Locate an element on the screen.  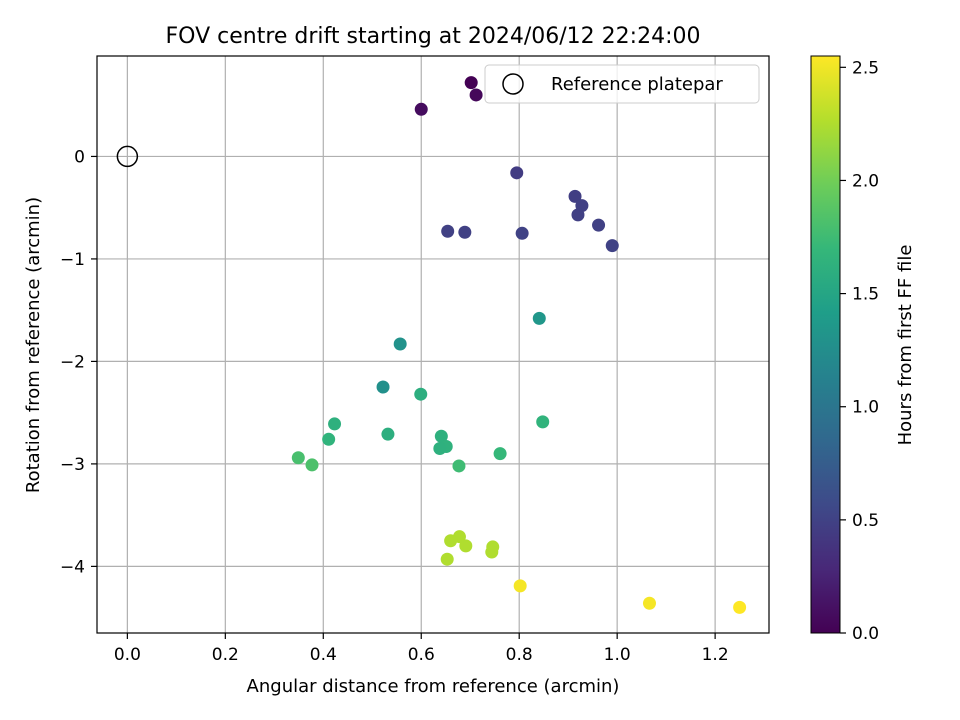
colorbar-ticks: 0.0 0.5 1.0 1.5 2.0 2.5 is located at coordinates (859, 351).